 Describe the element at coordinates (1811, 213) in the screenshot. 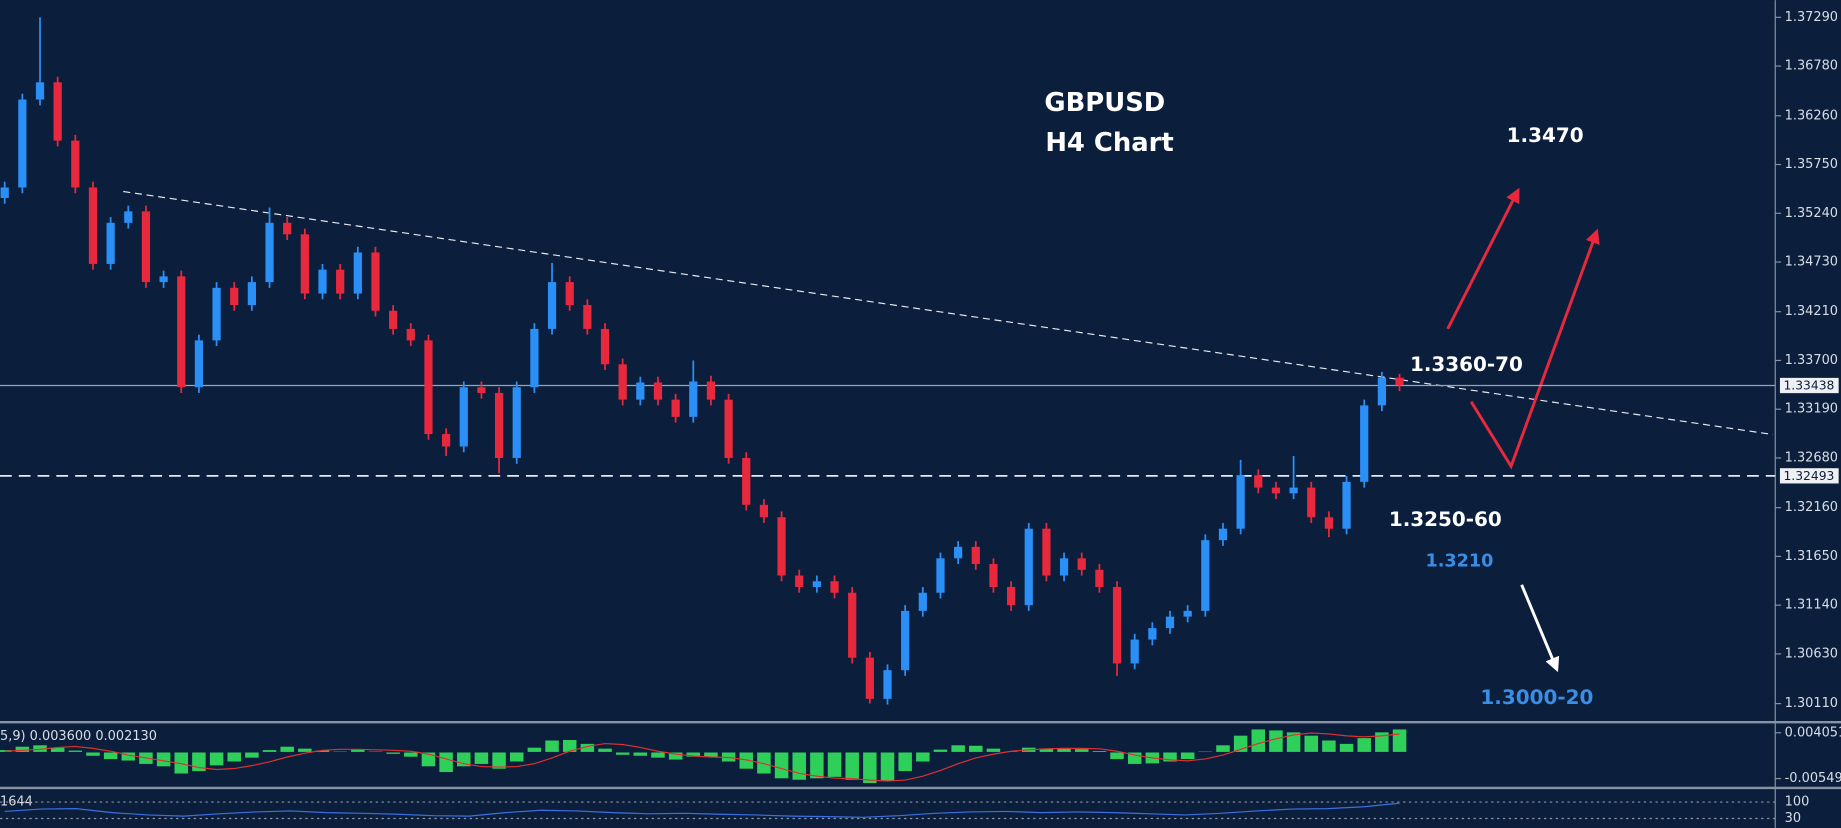

I see `y-tick-label: 1.35240` at that location.